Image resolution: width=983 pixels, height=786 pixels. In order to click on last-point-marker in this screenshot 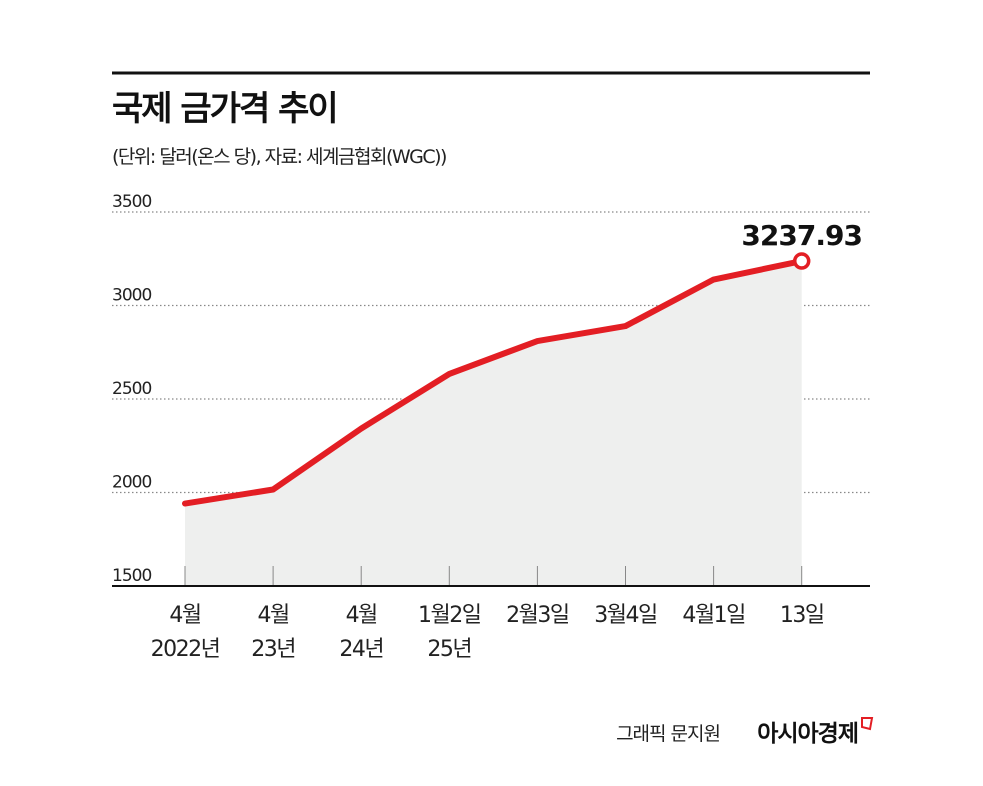, I will do `click(801, 261)`.